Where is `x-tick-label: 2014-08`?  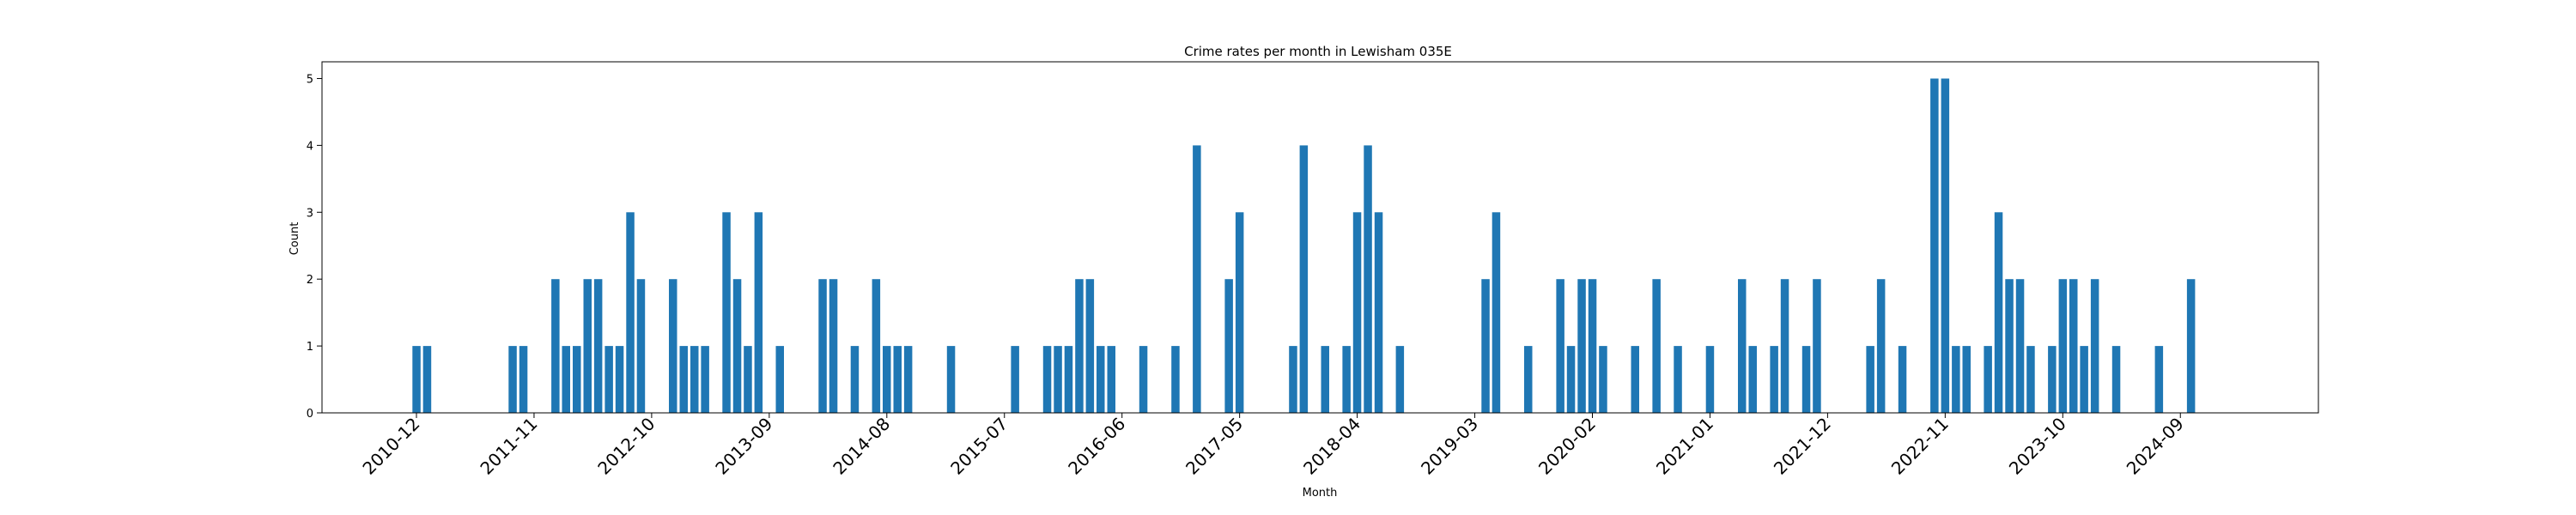
x-tick-label: 2014-08 is located at coordinates (861, 446).